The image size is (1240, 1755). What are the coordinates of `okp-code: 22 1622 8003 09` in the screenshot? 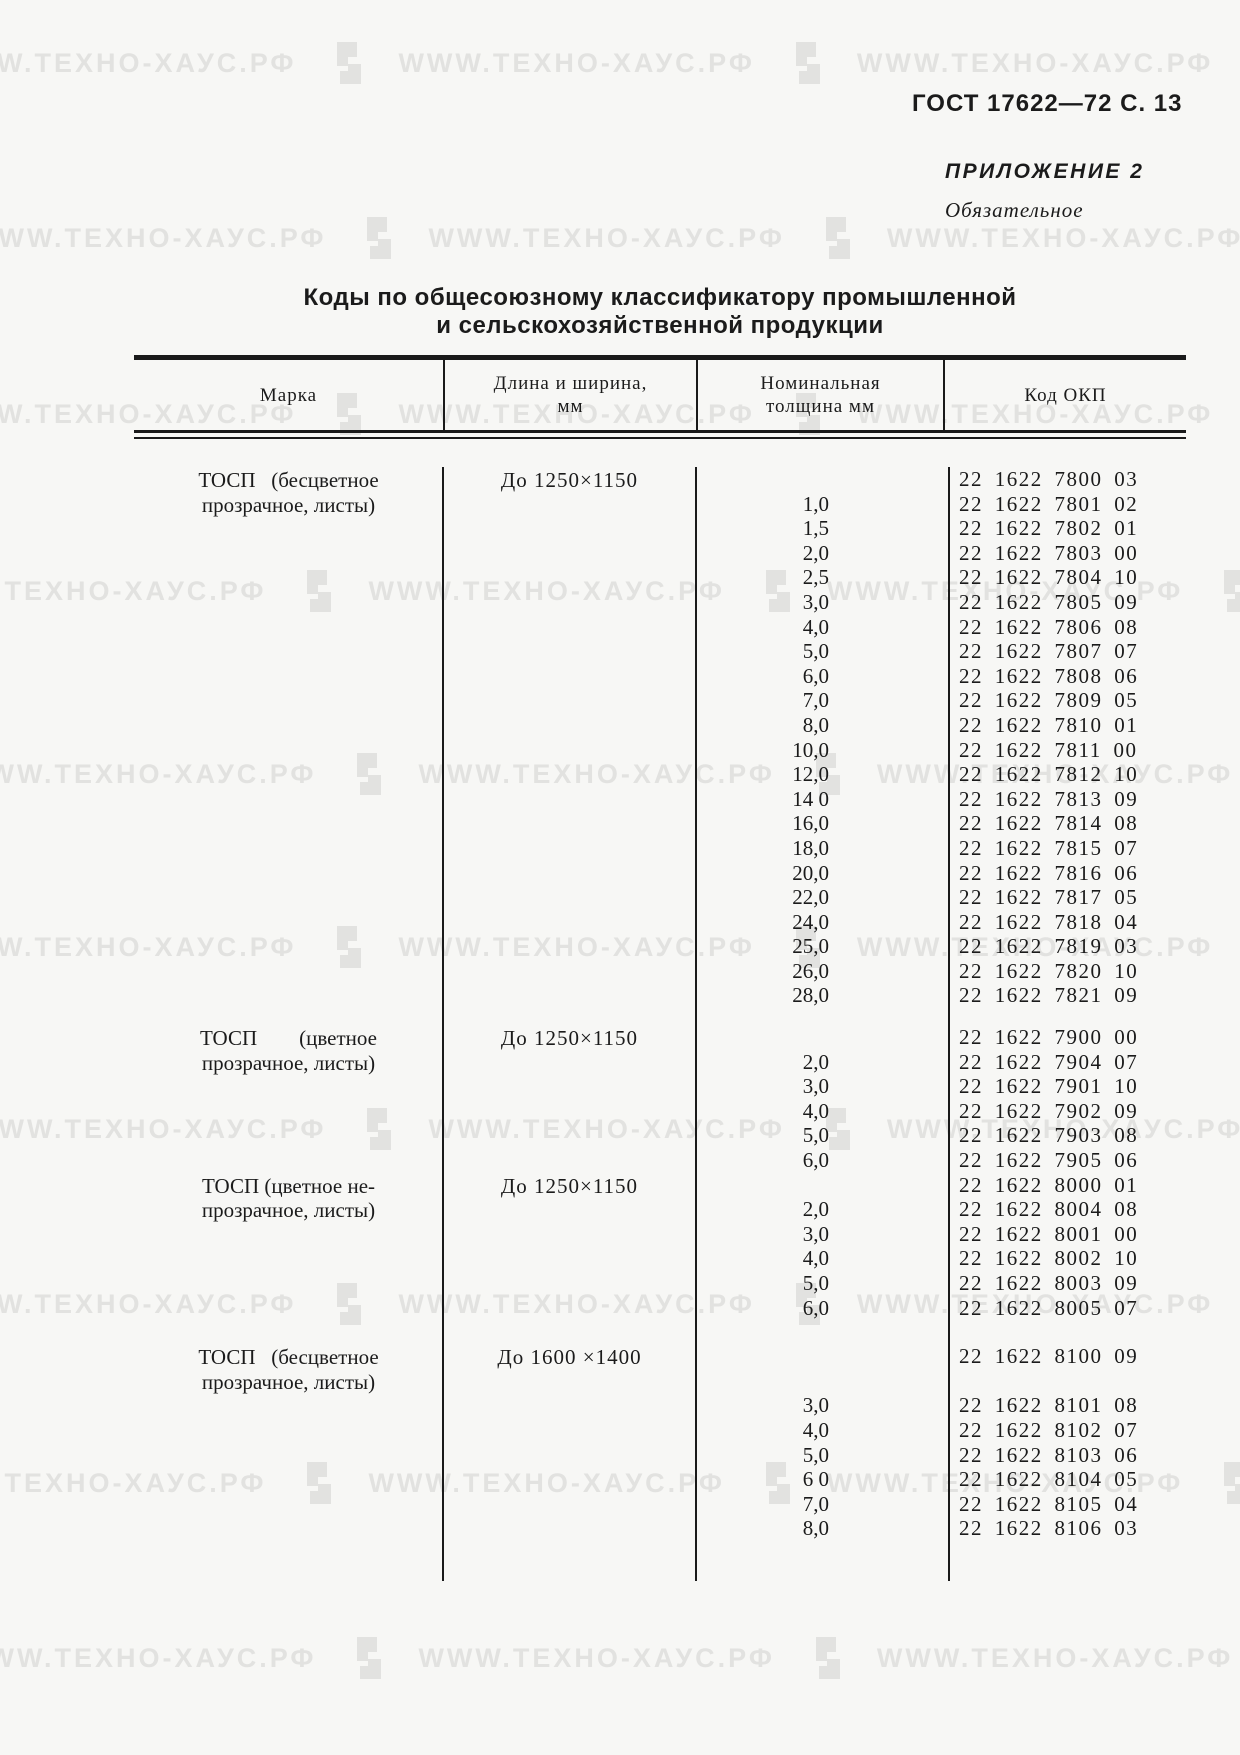 It's located at (1049, 1283).